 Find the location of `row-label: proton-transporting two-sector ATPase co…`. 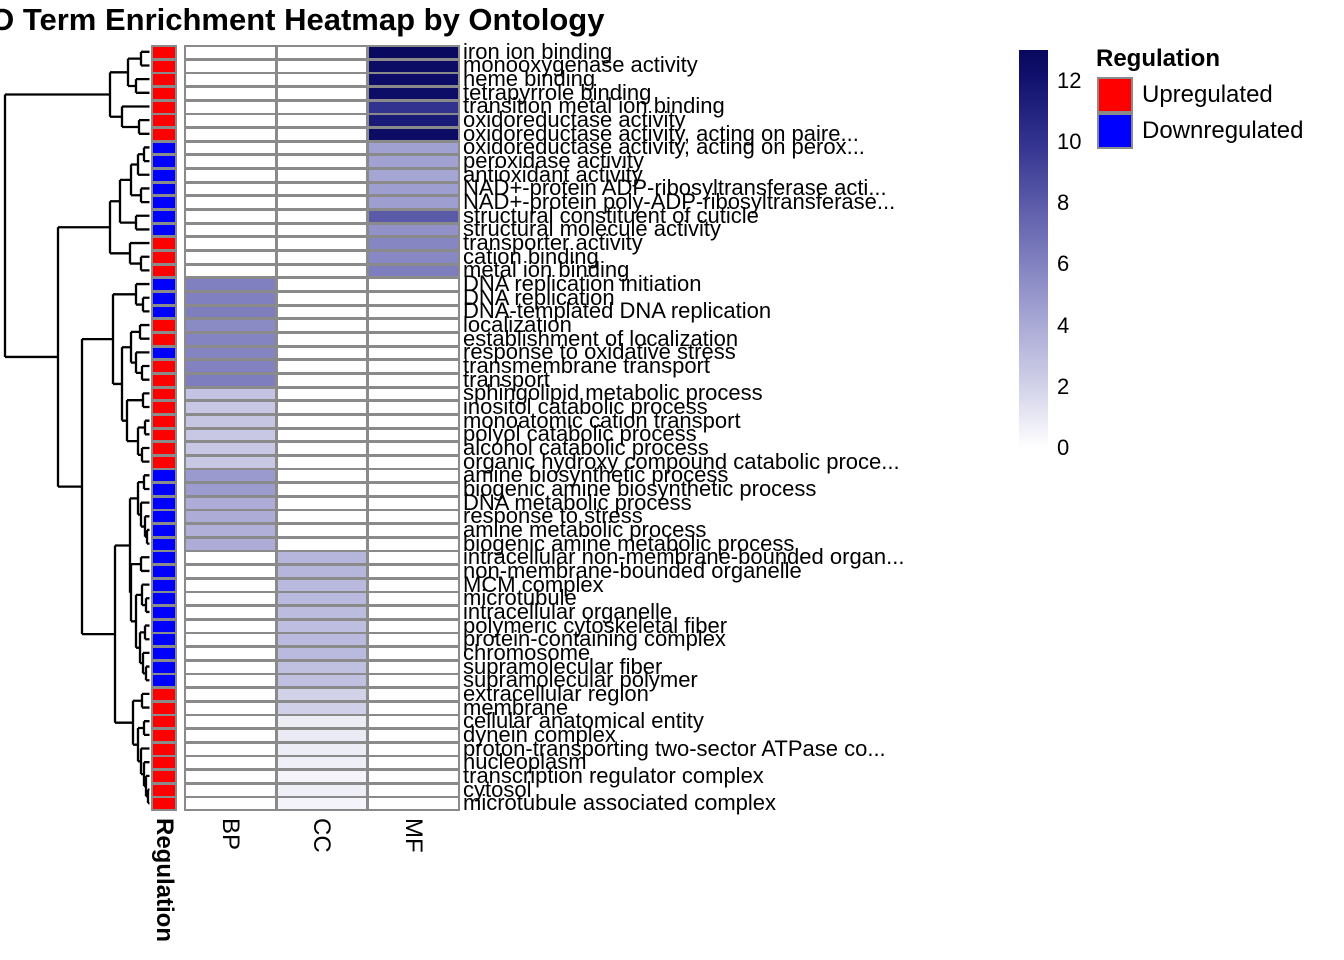

row-label: proton-transporting two-sector ATPase co… is located at coordinates (674, 748).